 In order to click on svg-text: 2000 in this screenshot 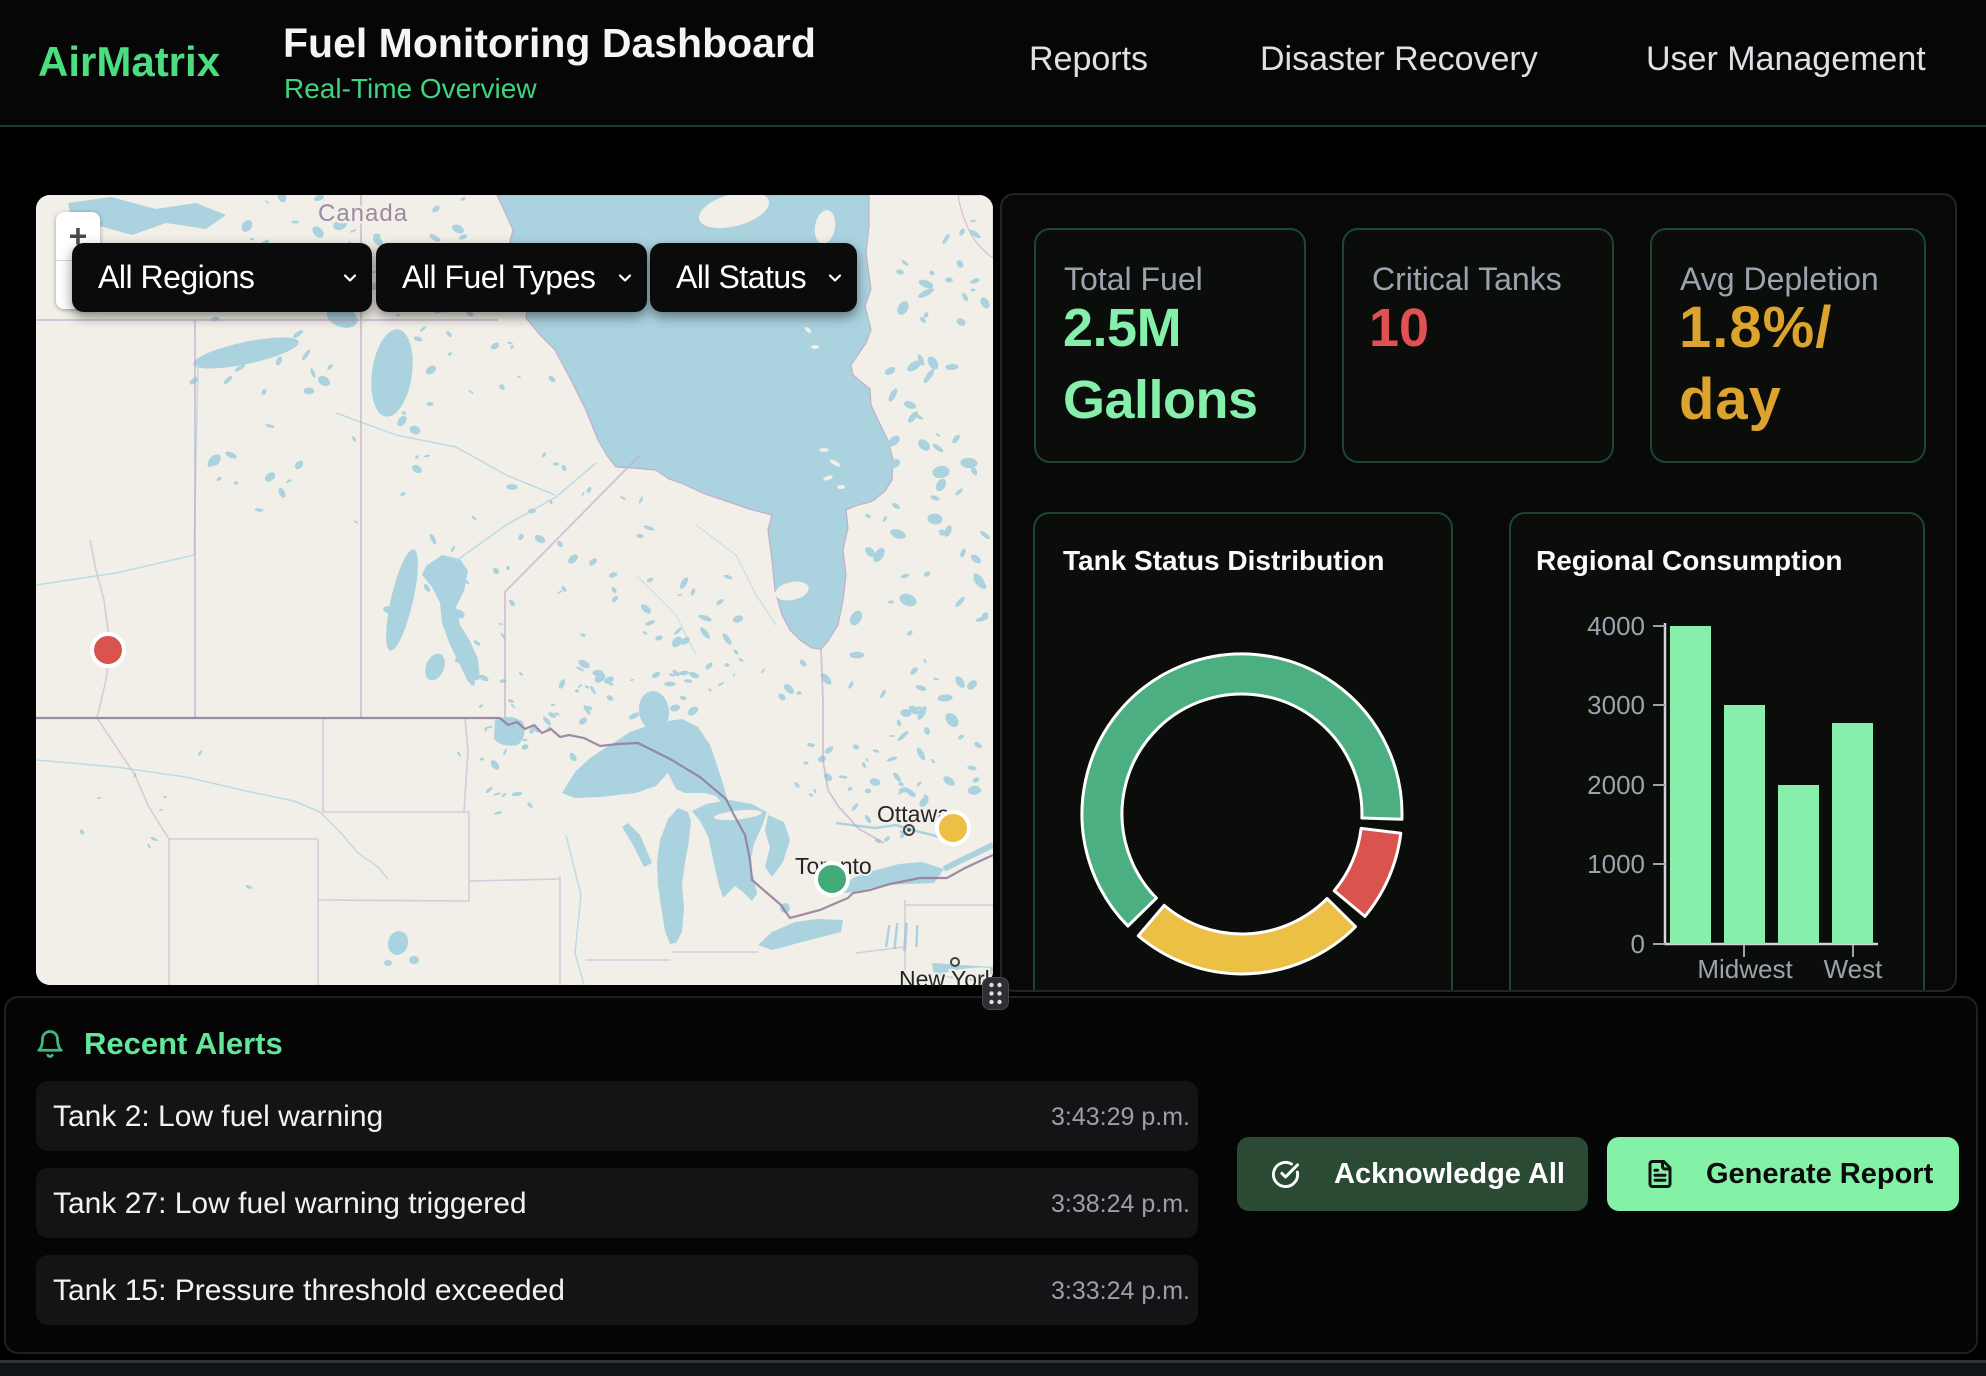, I will do `click(1616, 785)`.